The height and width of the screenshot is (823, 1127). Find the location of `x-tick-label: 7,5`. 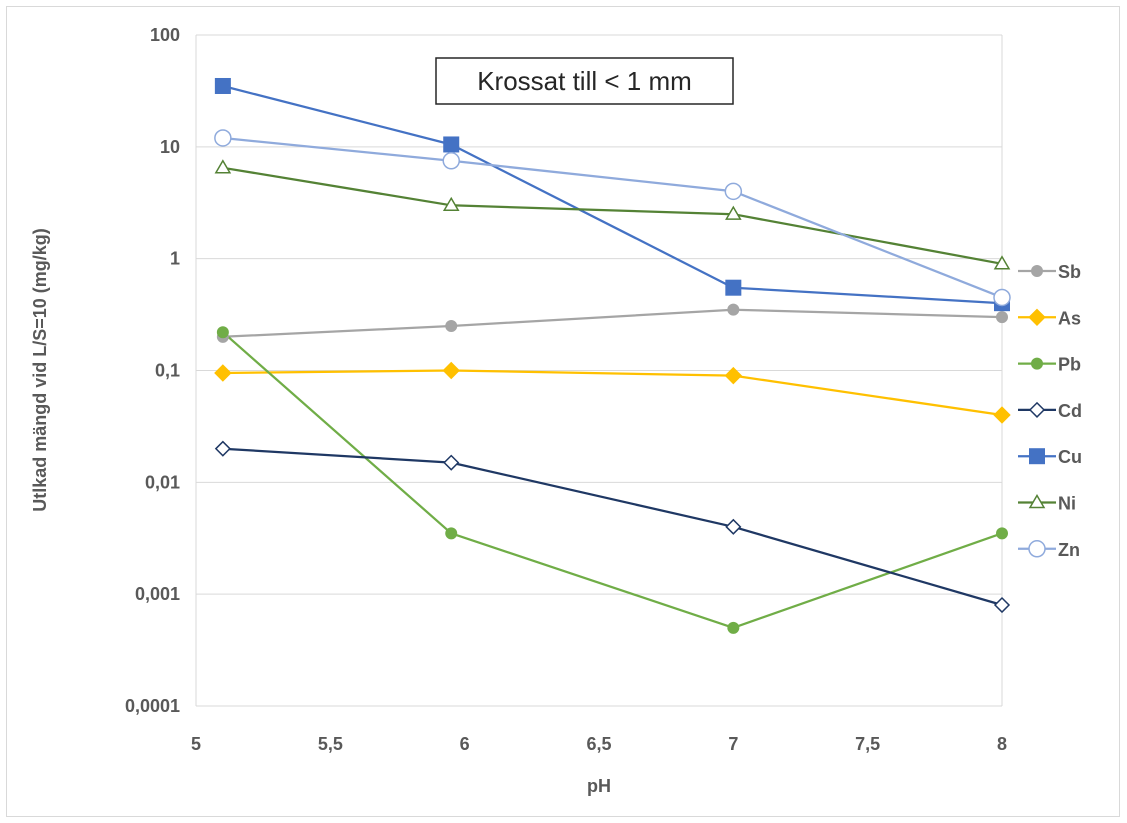

x-tick-label: 7,5 is located at coordinates (867, 744).